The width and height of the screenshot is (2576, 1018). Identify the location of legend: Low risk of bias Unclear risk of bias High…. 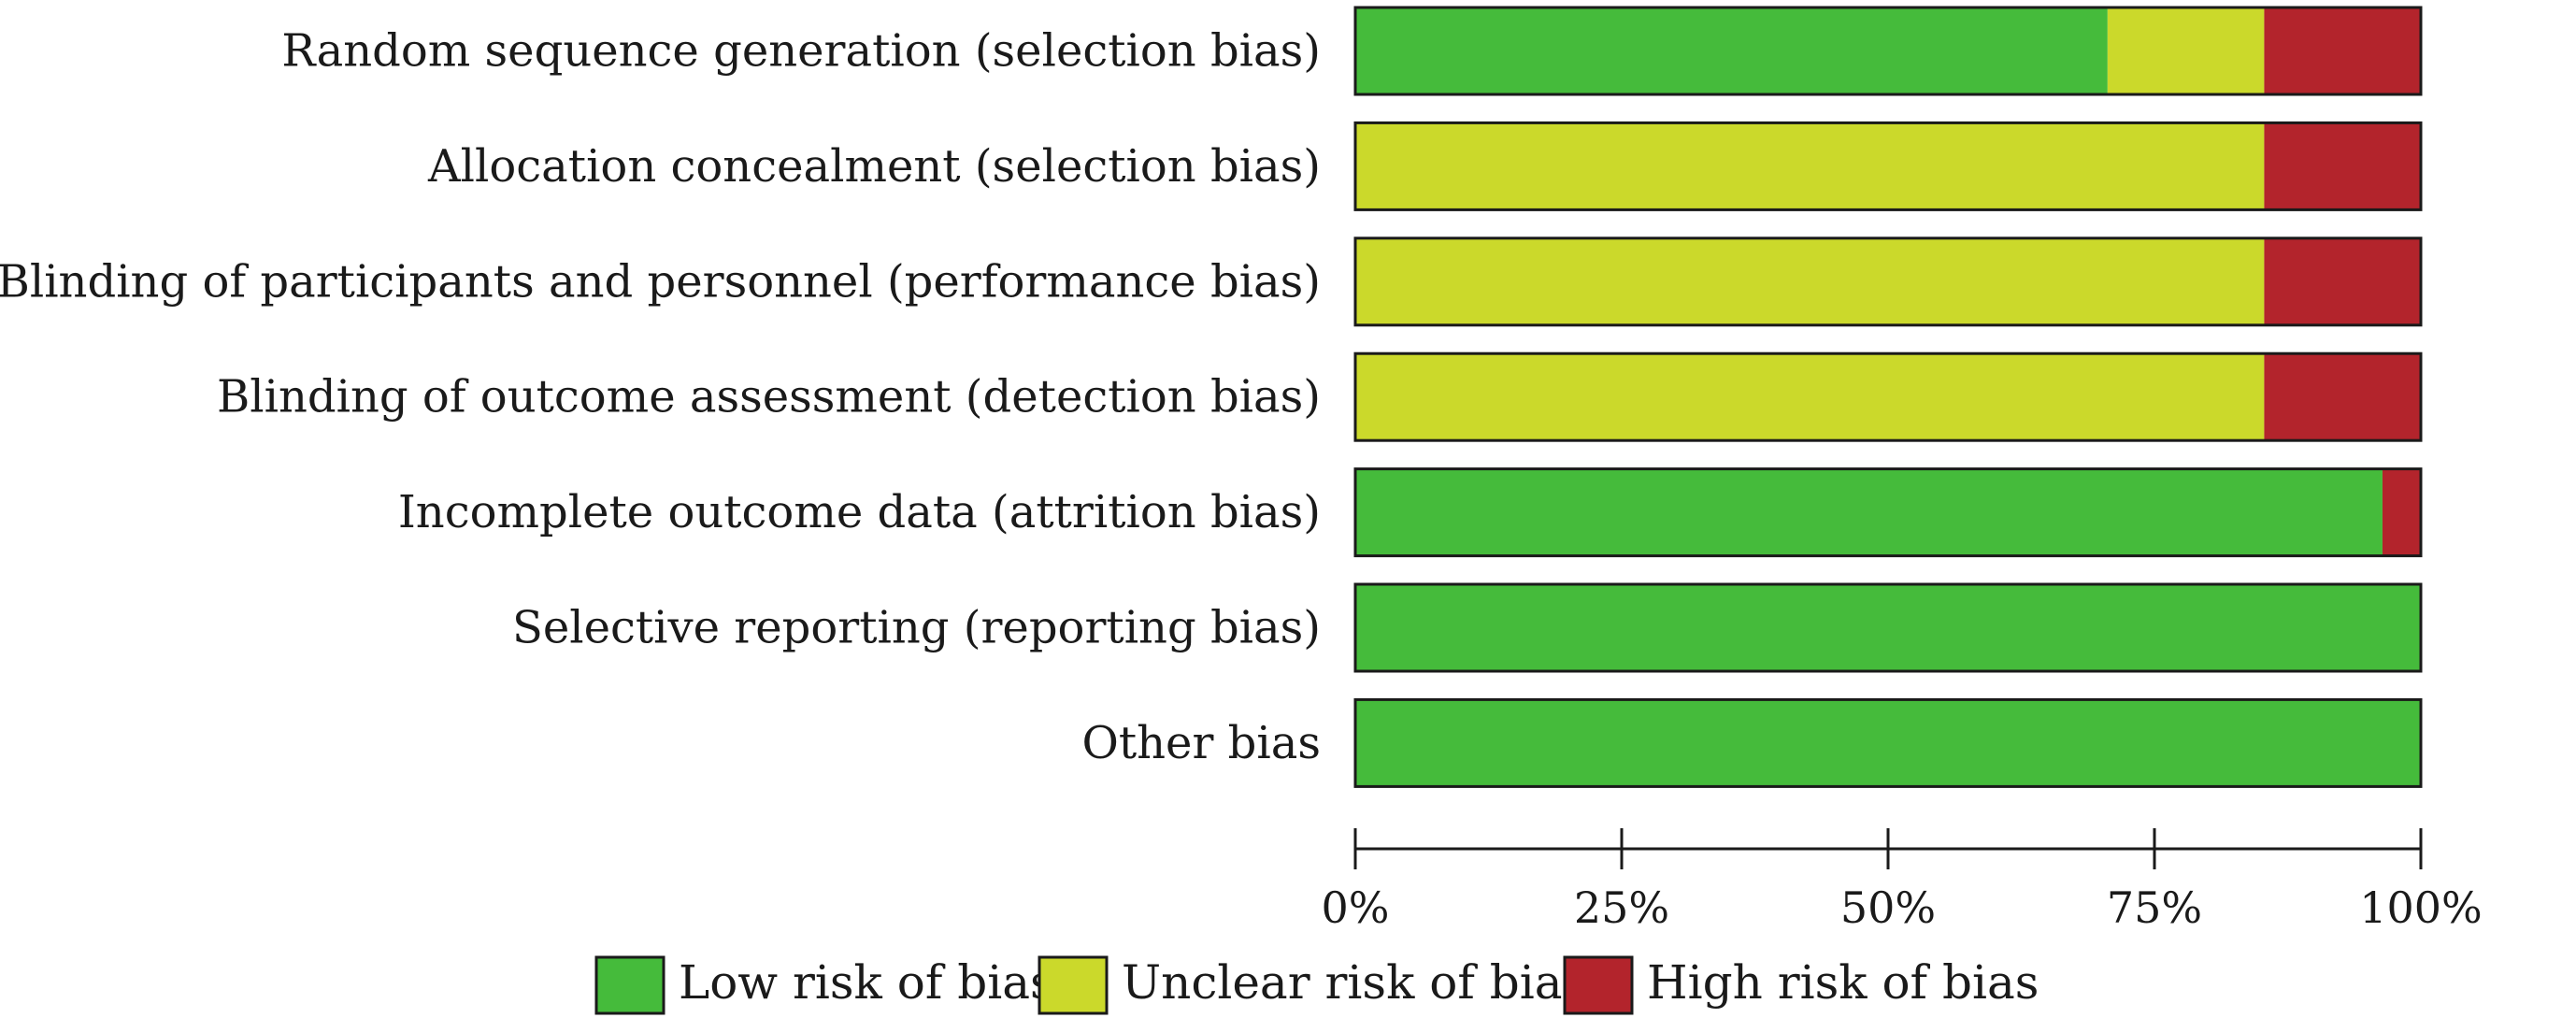
(1316, 985).